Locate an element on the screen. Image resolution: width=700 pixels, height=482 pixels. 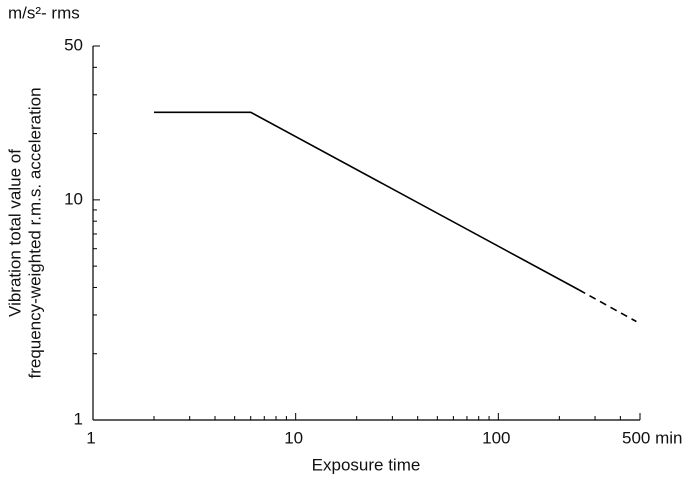
x-tick-label: 10 is located at coordinates (293, 437).